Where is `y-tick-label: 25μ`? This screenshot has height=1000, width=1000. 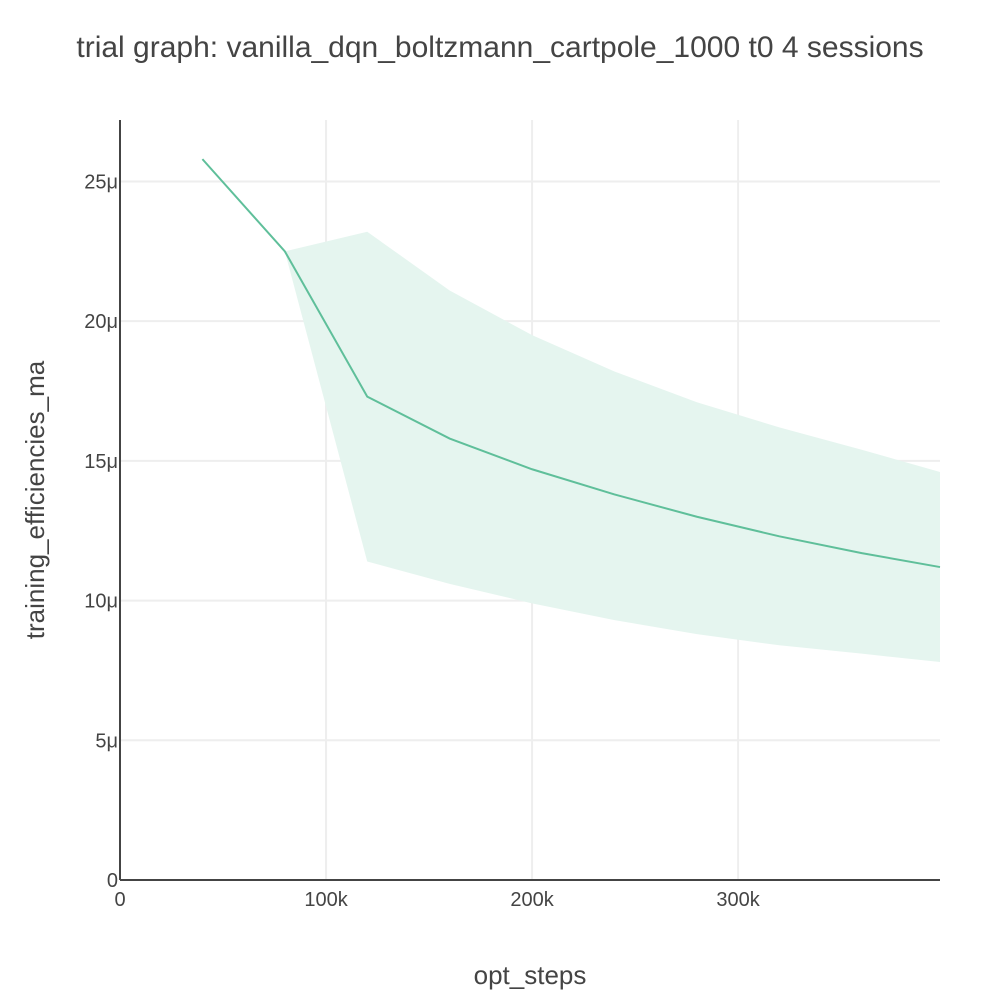 y-tick-label: 25μ is located at coordinates (101, 182).